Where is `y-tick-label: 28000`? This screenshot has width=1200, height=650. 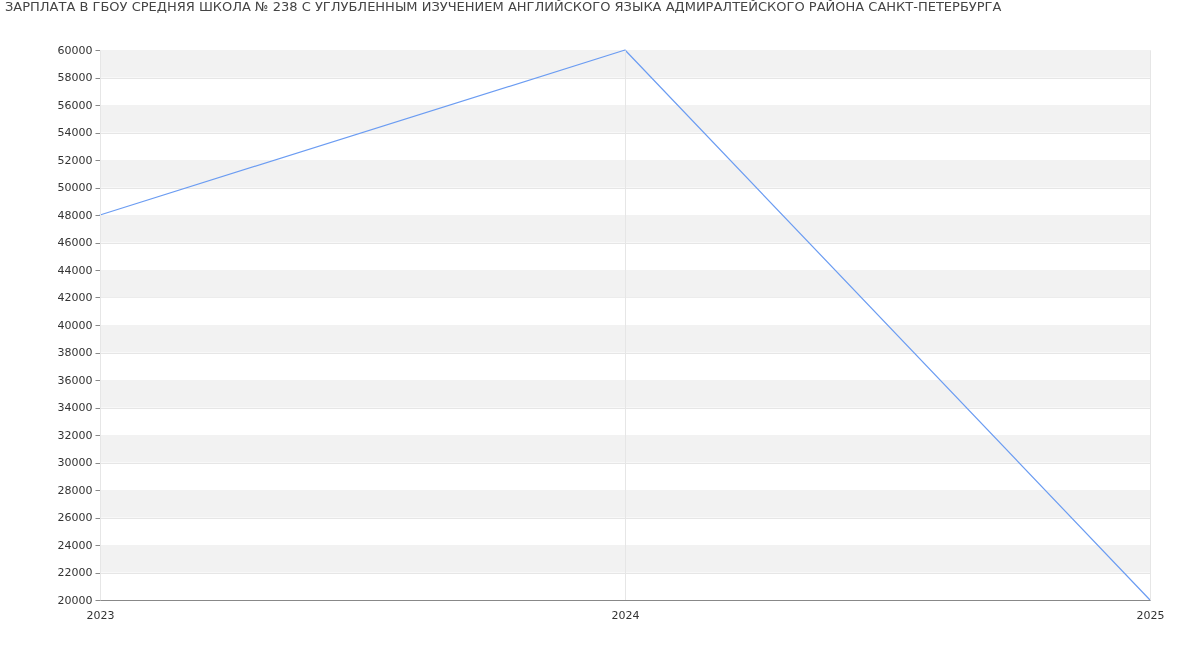 y-tick-label: 28000 is located at coordinates (75, 490).